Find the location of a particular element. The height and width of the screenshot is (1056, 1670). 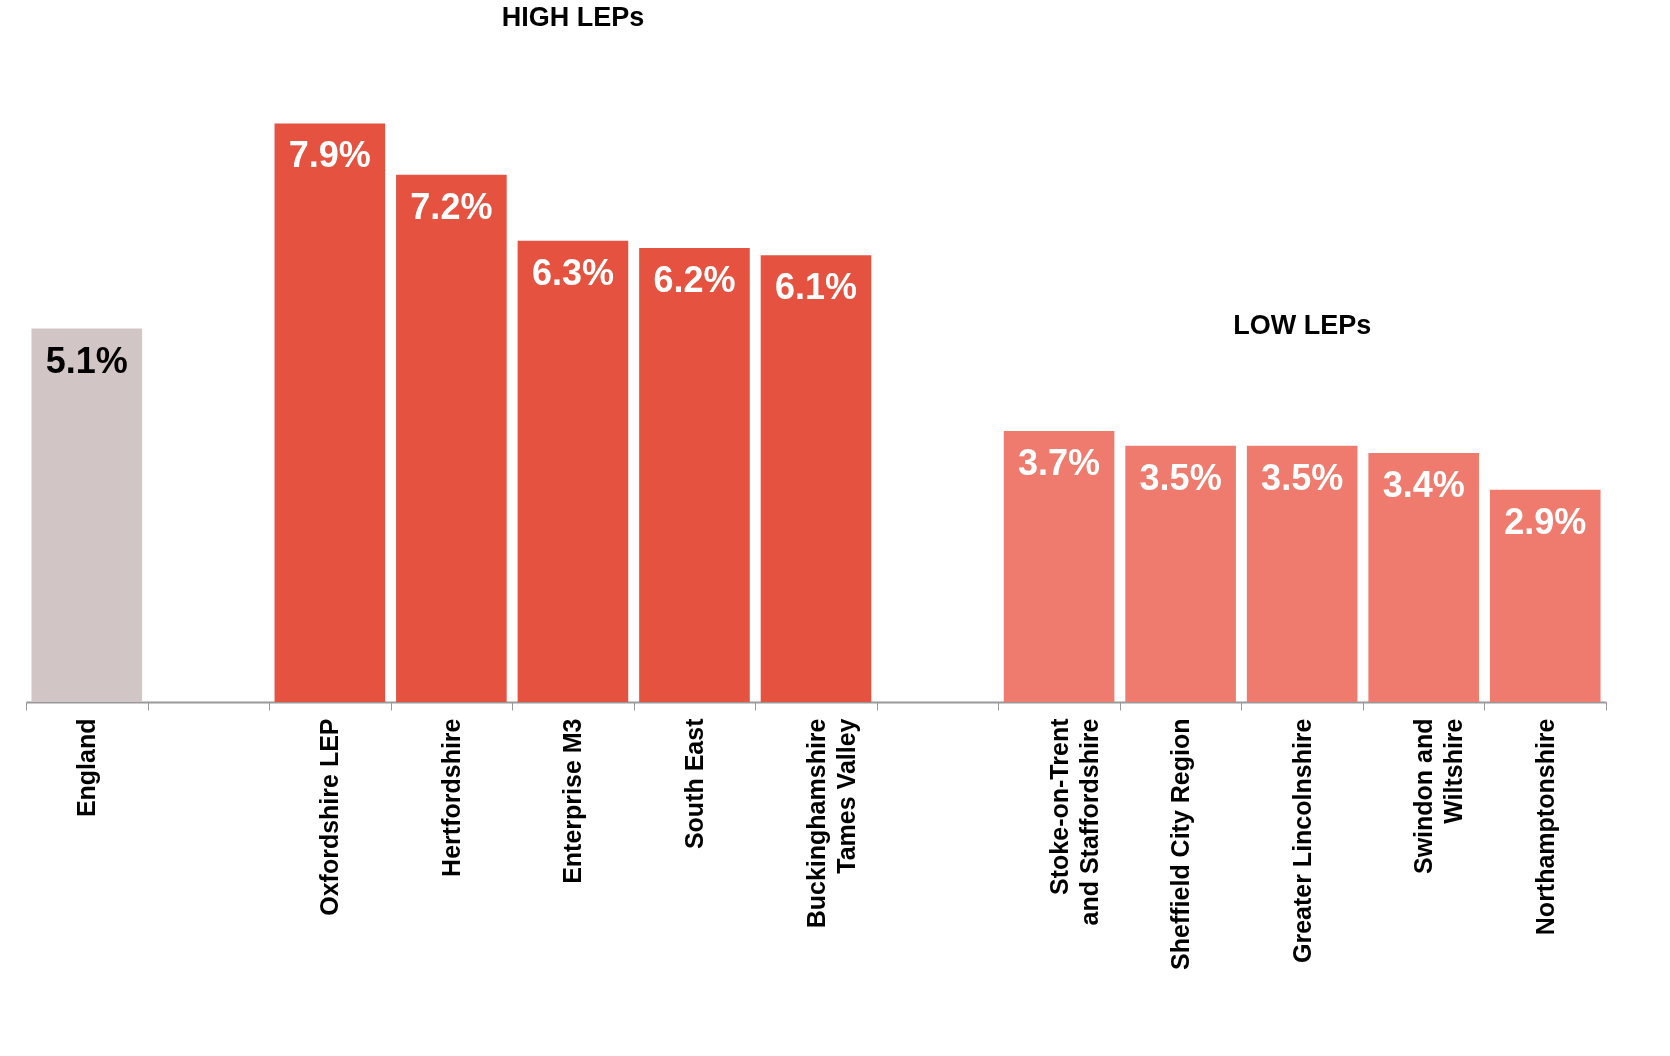

x-tick-label: South East is located at coordinates (693, 783).